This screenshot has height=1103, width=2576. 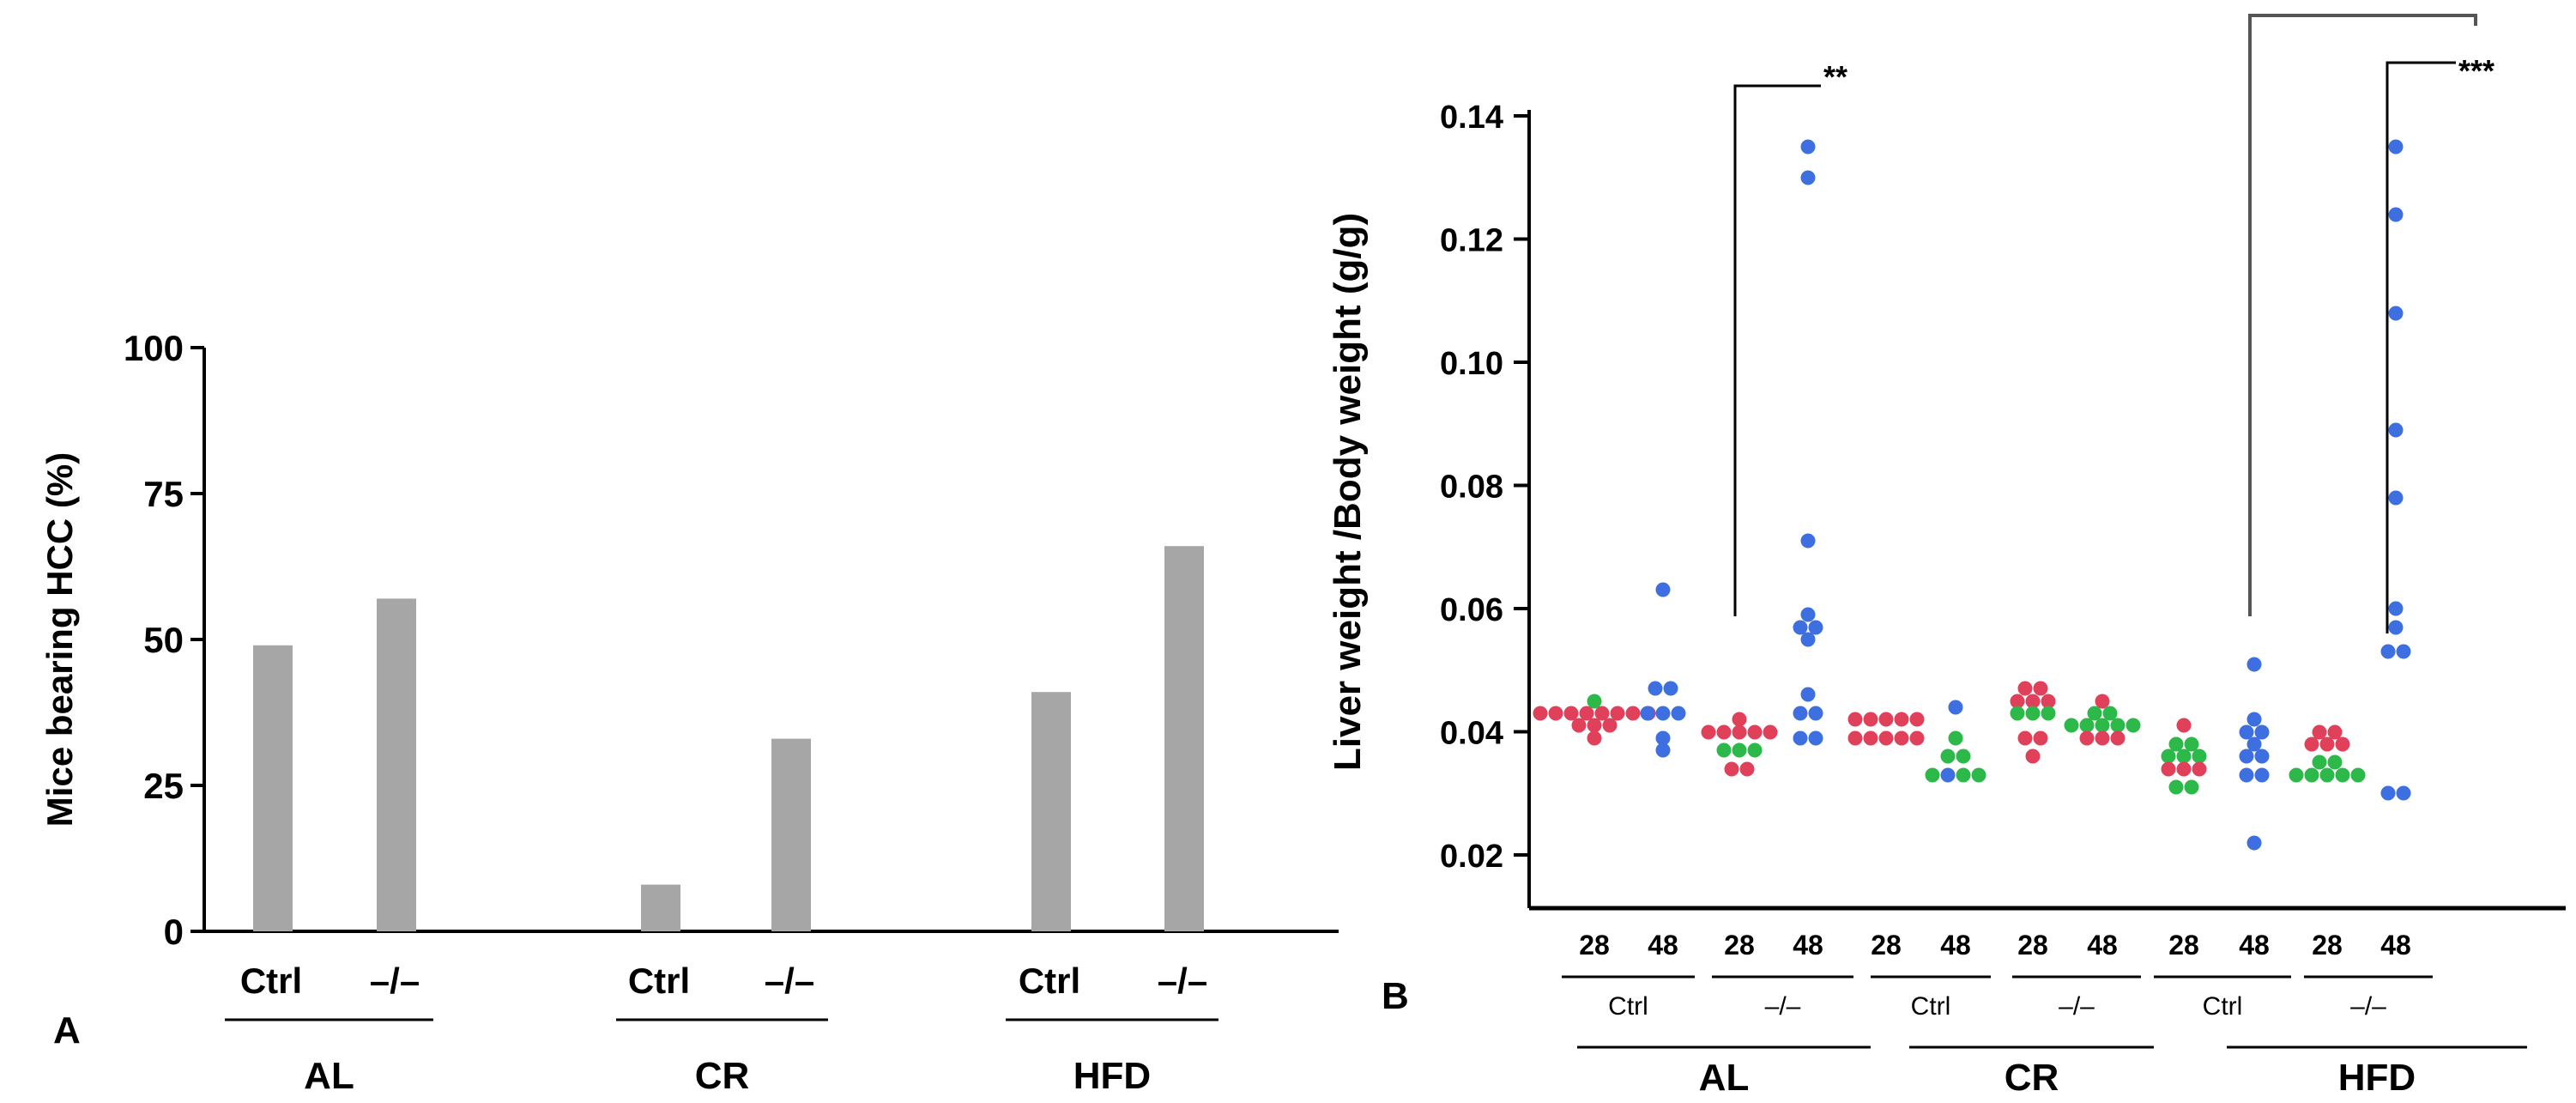 What do you see at coordinates (1471, 857) in the screenshot?
I see `y-tick-label: 0.02` at bounding box center [1471, 857].